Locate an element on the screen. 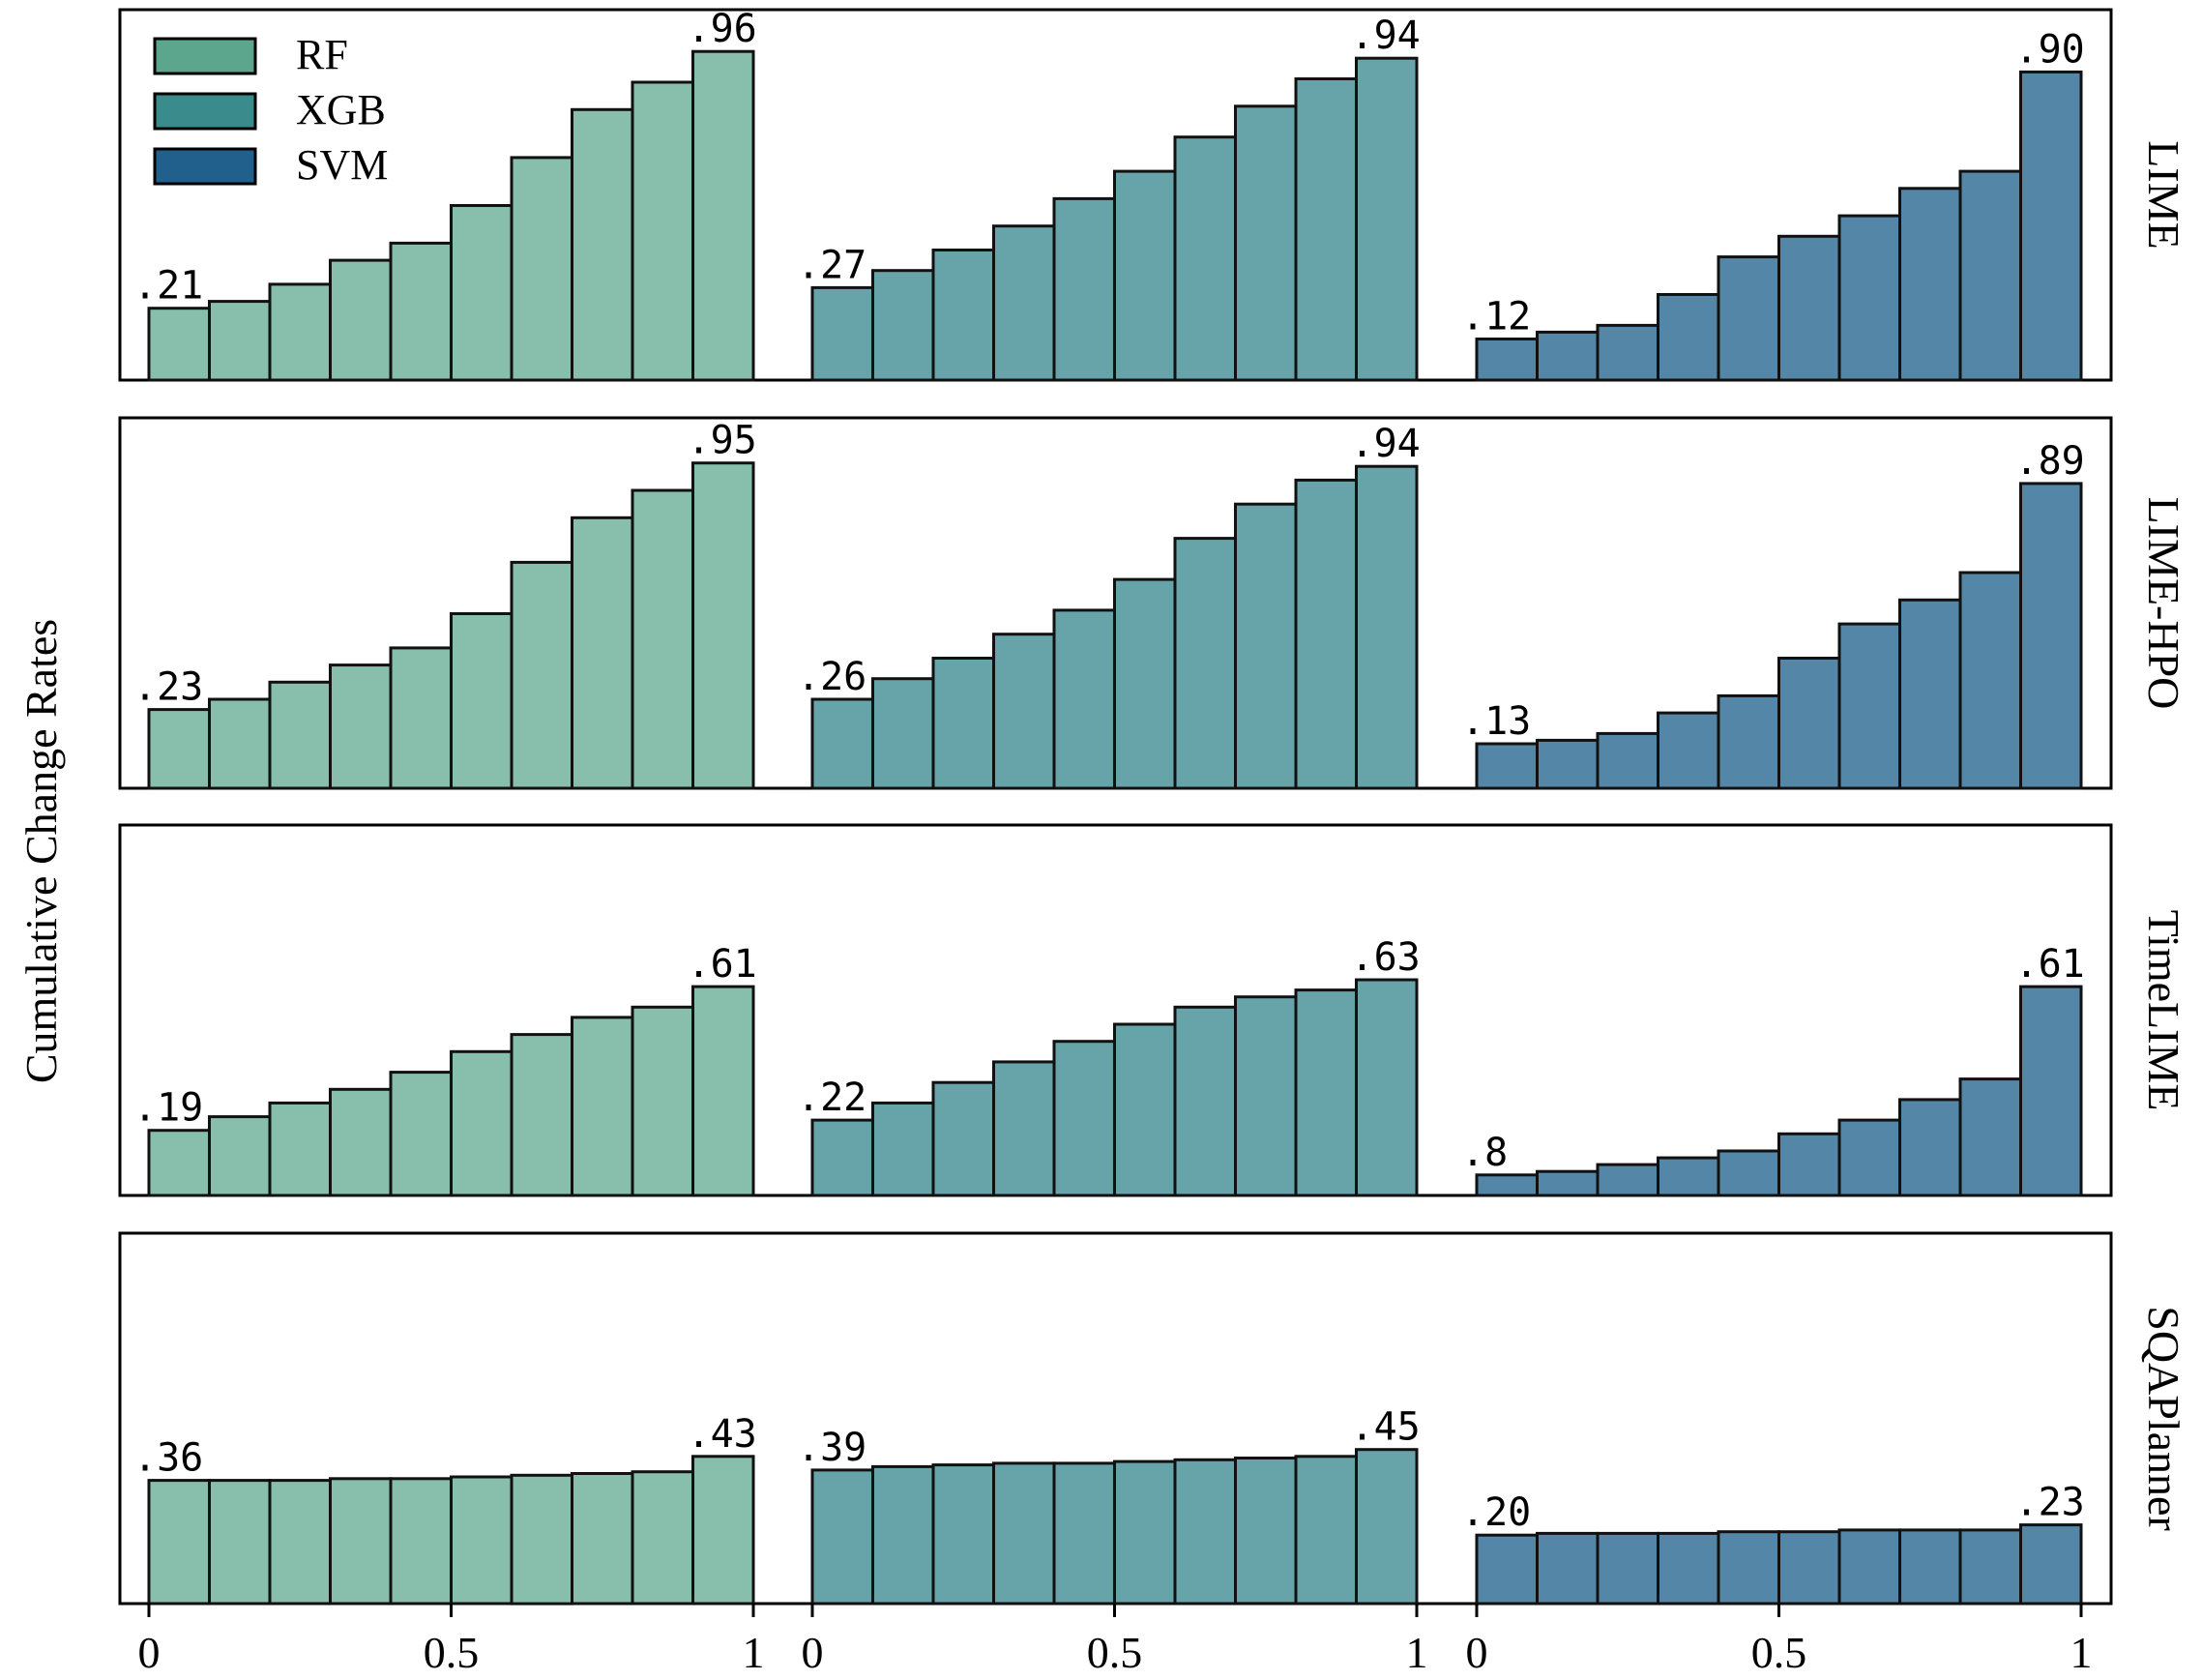 This screenshot has width=2202, height=1680. x-tick-label-1-0: 0 is located at coordinates (813, 1653).